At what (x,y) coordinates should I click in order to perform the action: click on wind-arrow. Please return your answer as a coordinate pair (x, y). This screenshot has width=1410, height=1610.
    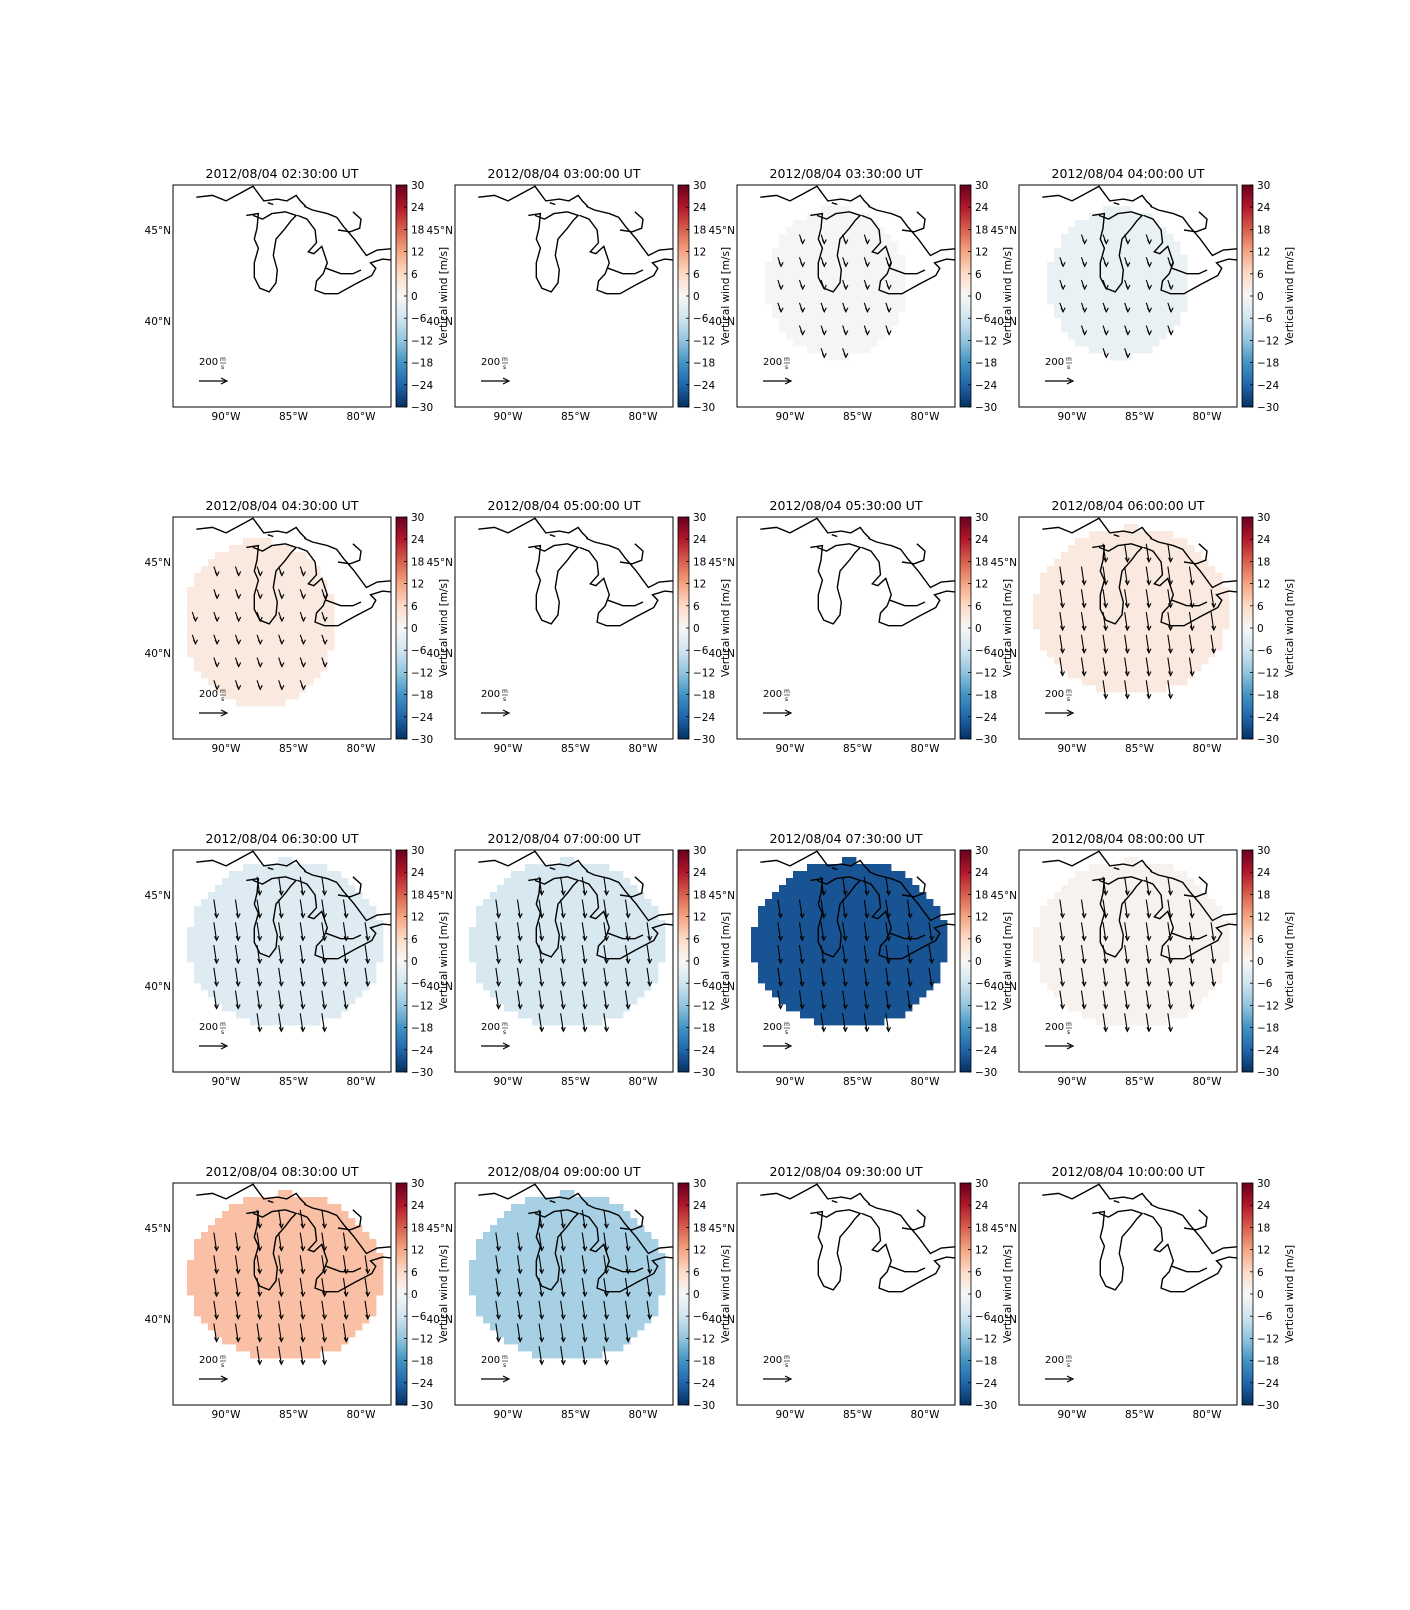
    Looking at the image, I should click on (605, 999).